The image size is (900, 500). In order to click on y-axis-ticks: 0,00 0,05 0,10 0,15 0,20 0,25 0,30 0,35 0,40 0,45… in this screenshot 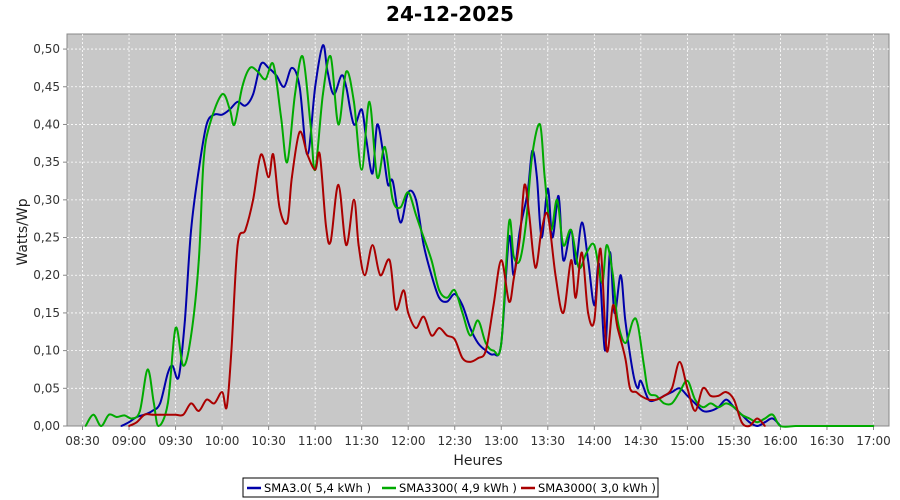, I will do `click(50, 237)`.